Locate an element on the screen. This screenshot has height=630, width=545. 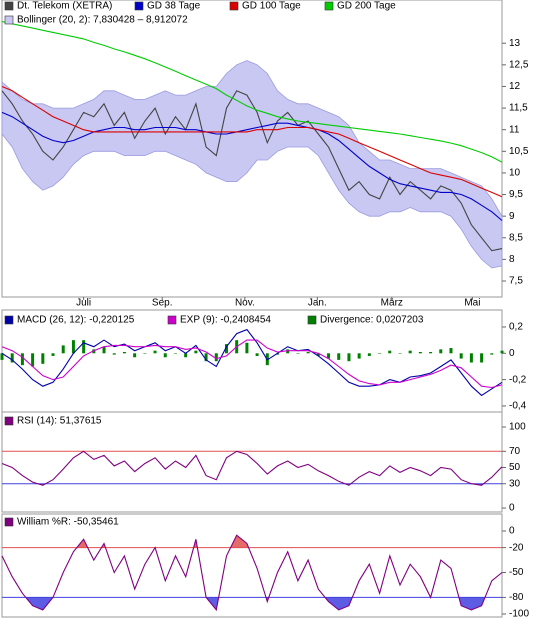
y-tick-label: 10 is located at coordinates (515, 173).